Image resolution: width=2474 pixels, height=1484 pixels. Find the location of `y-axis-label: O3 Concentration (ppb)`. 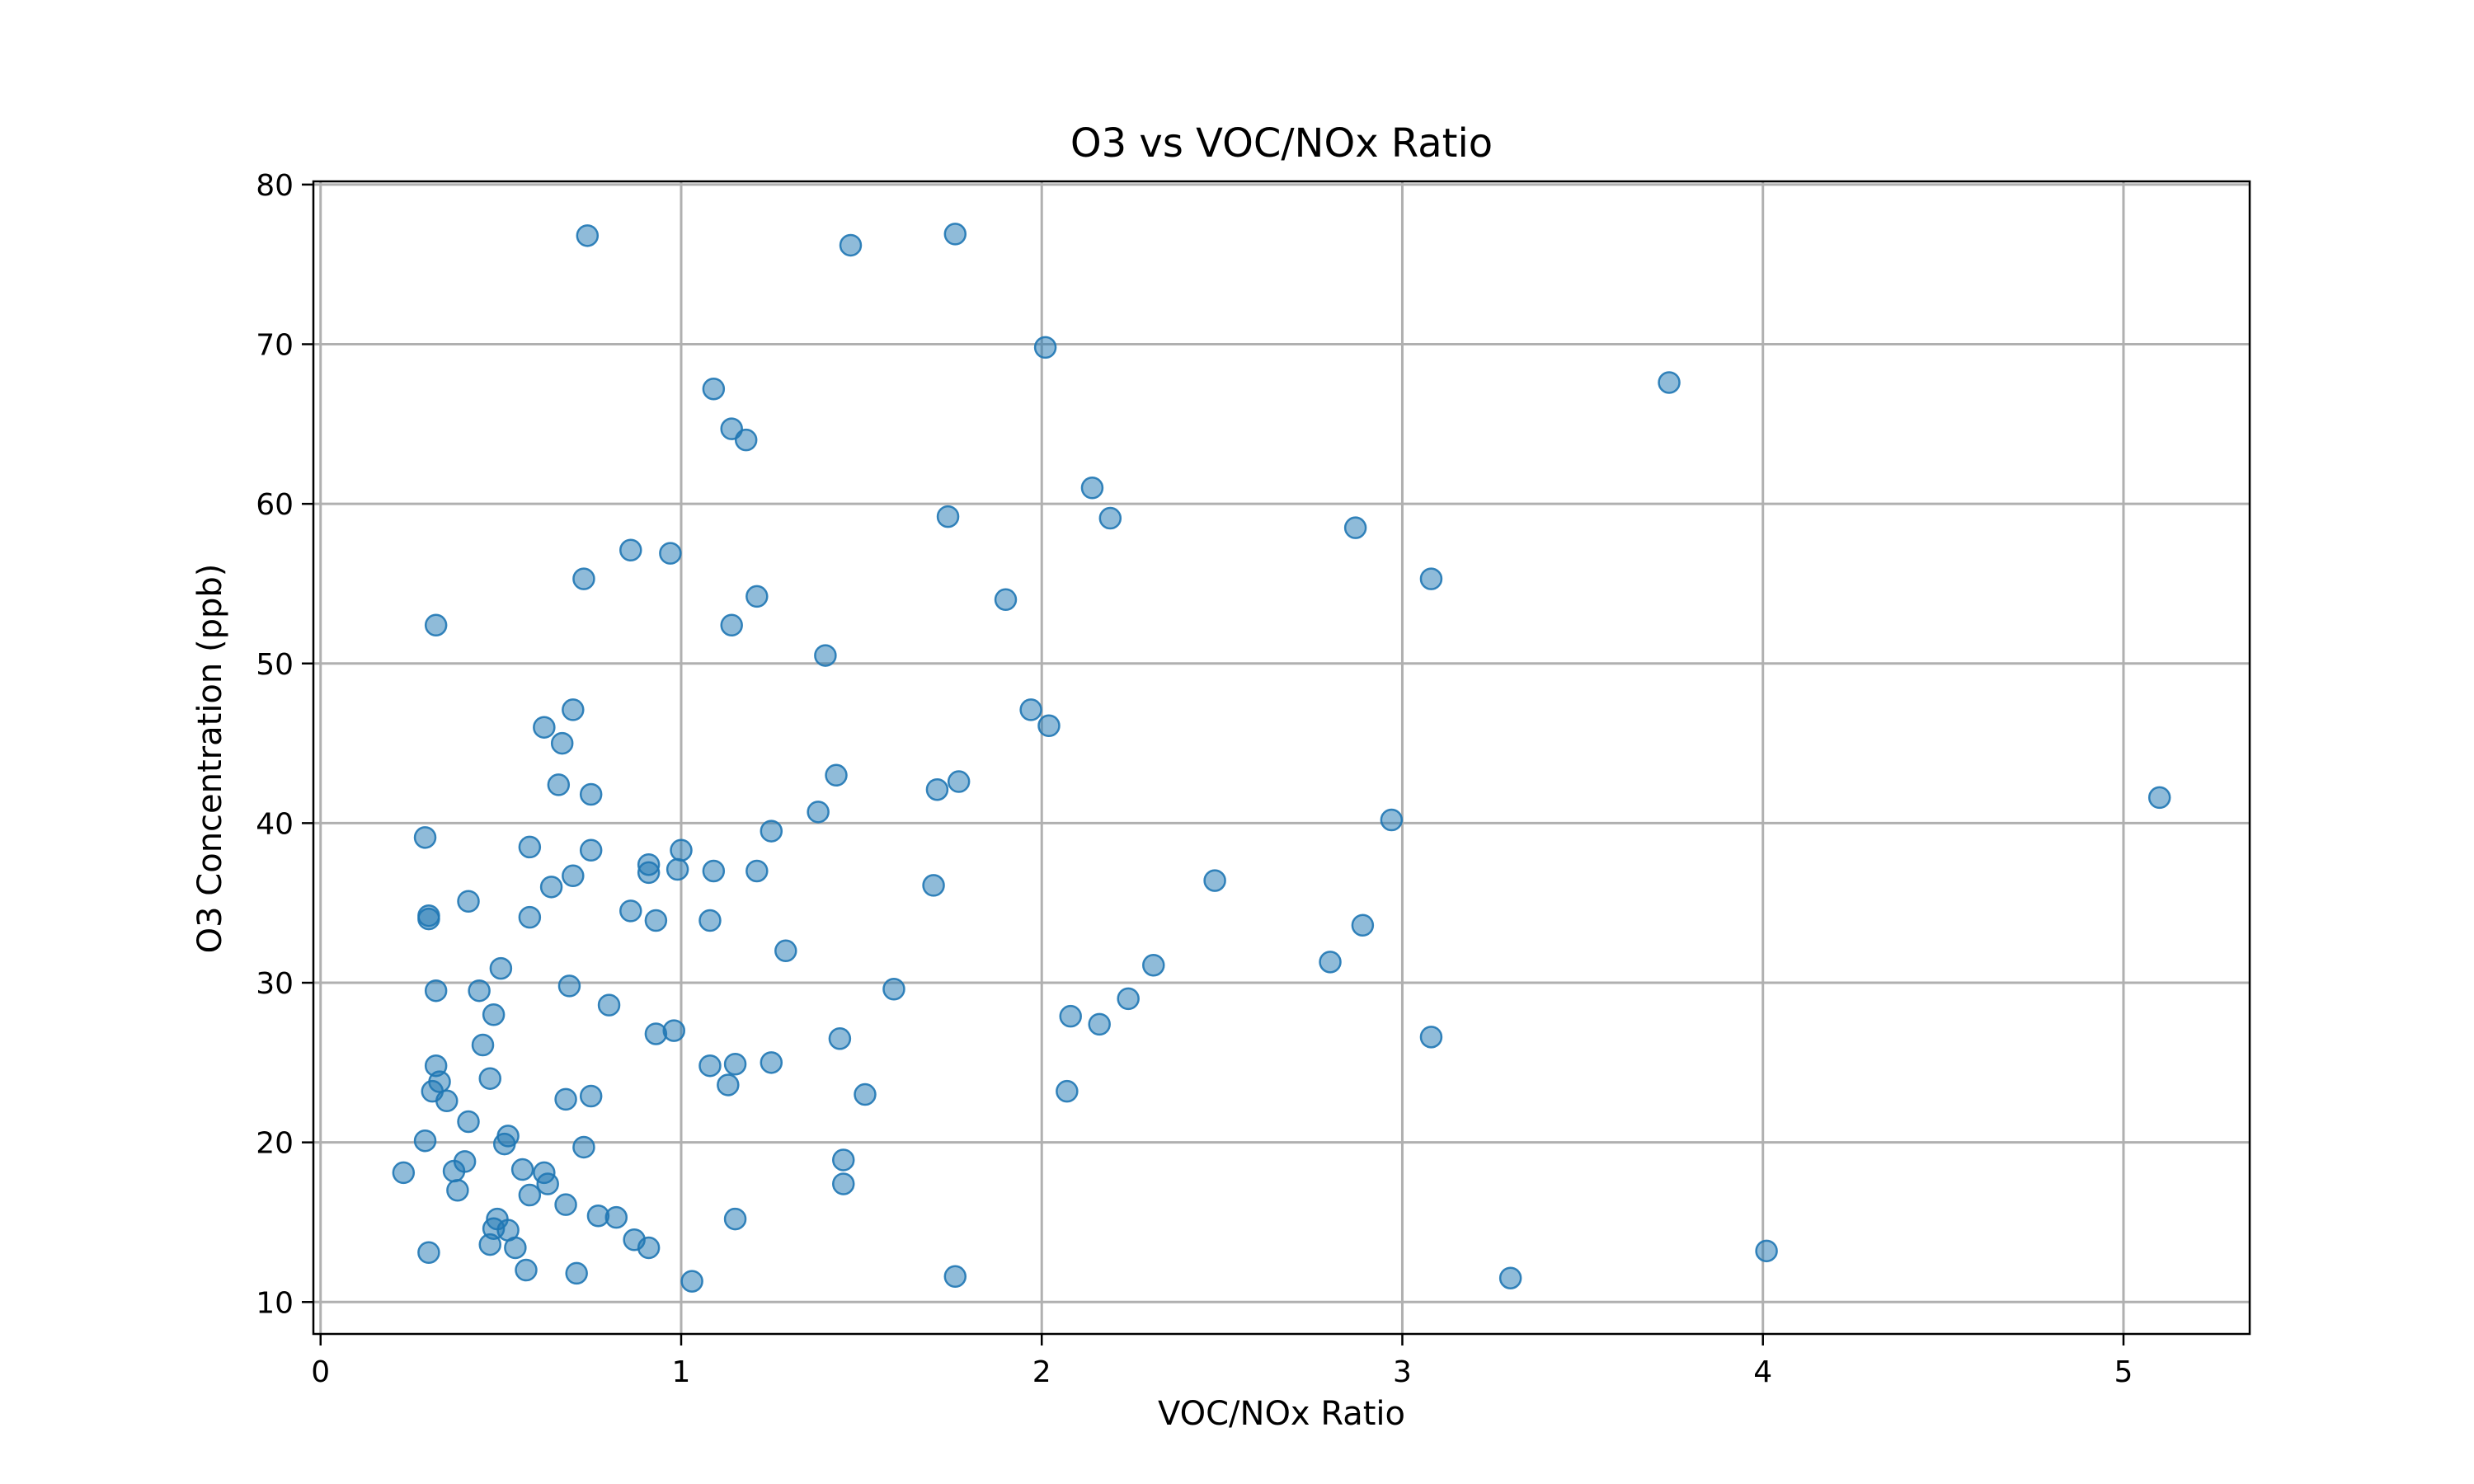

y-axis-label: O3 Concentration (ppb) is located at coordinates (210, 759).